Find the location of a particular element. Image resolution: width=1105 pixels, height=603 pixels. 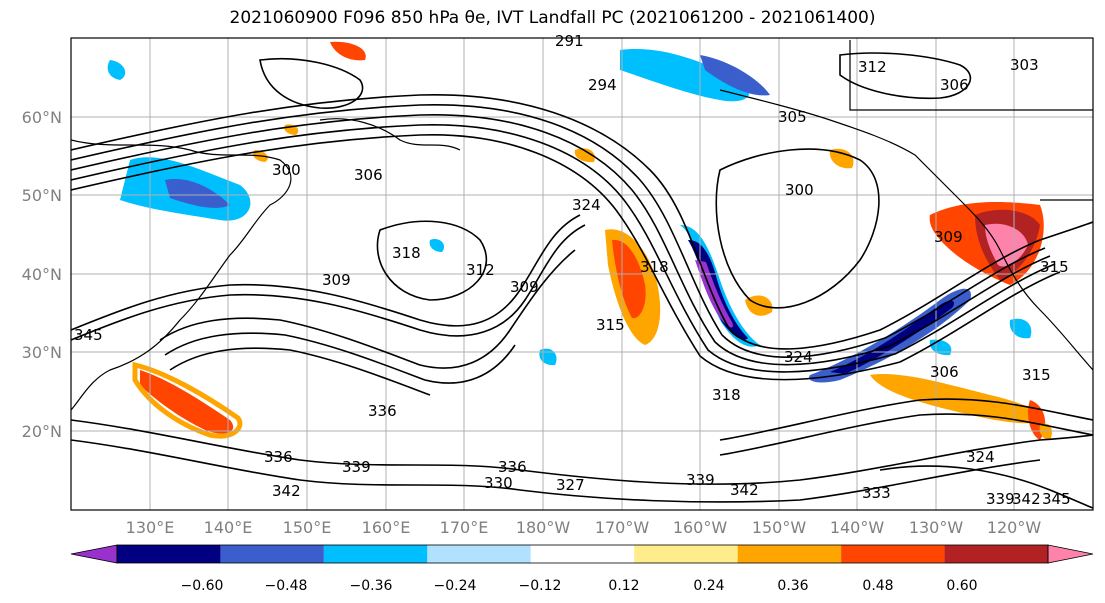

colorbar-tick-label: 0.60 is located at coordinates (961, 586).